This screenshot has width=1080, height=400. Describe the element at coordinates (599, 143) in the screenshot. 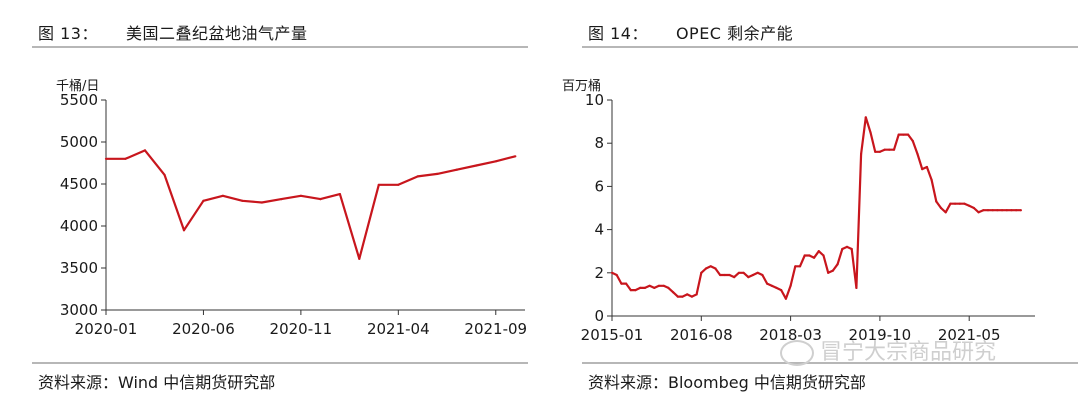

I see `y-tick-label: 8` at that location.